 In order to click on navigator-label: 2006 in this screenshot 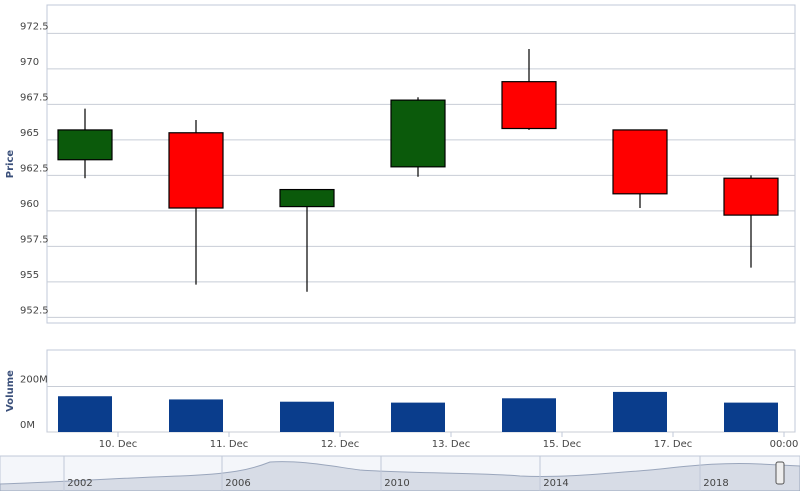, I will do `click(237, 483)`.